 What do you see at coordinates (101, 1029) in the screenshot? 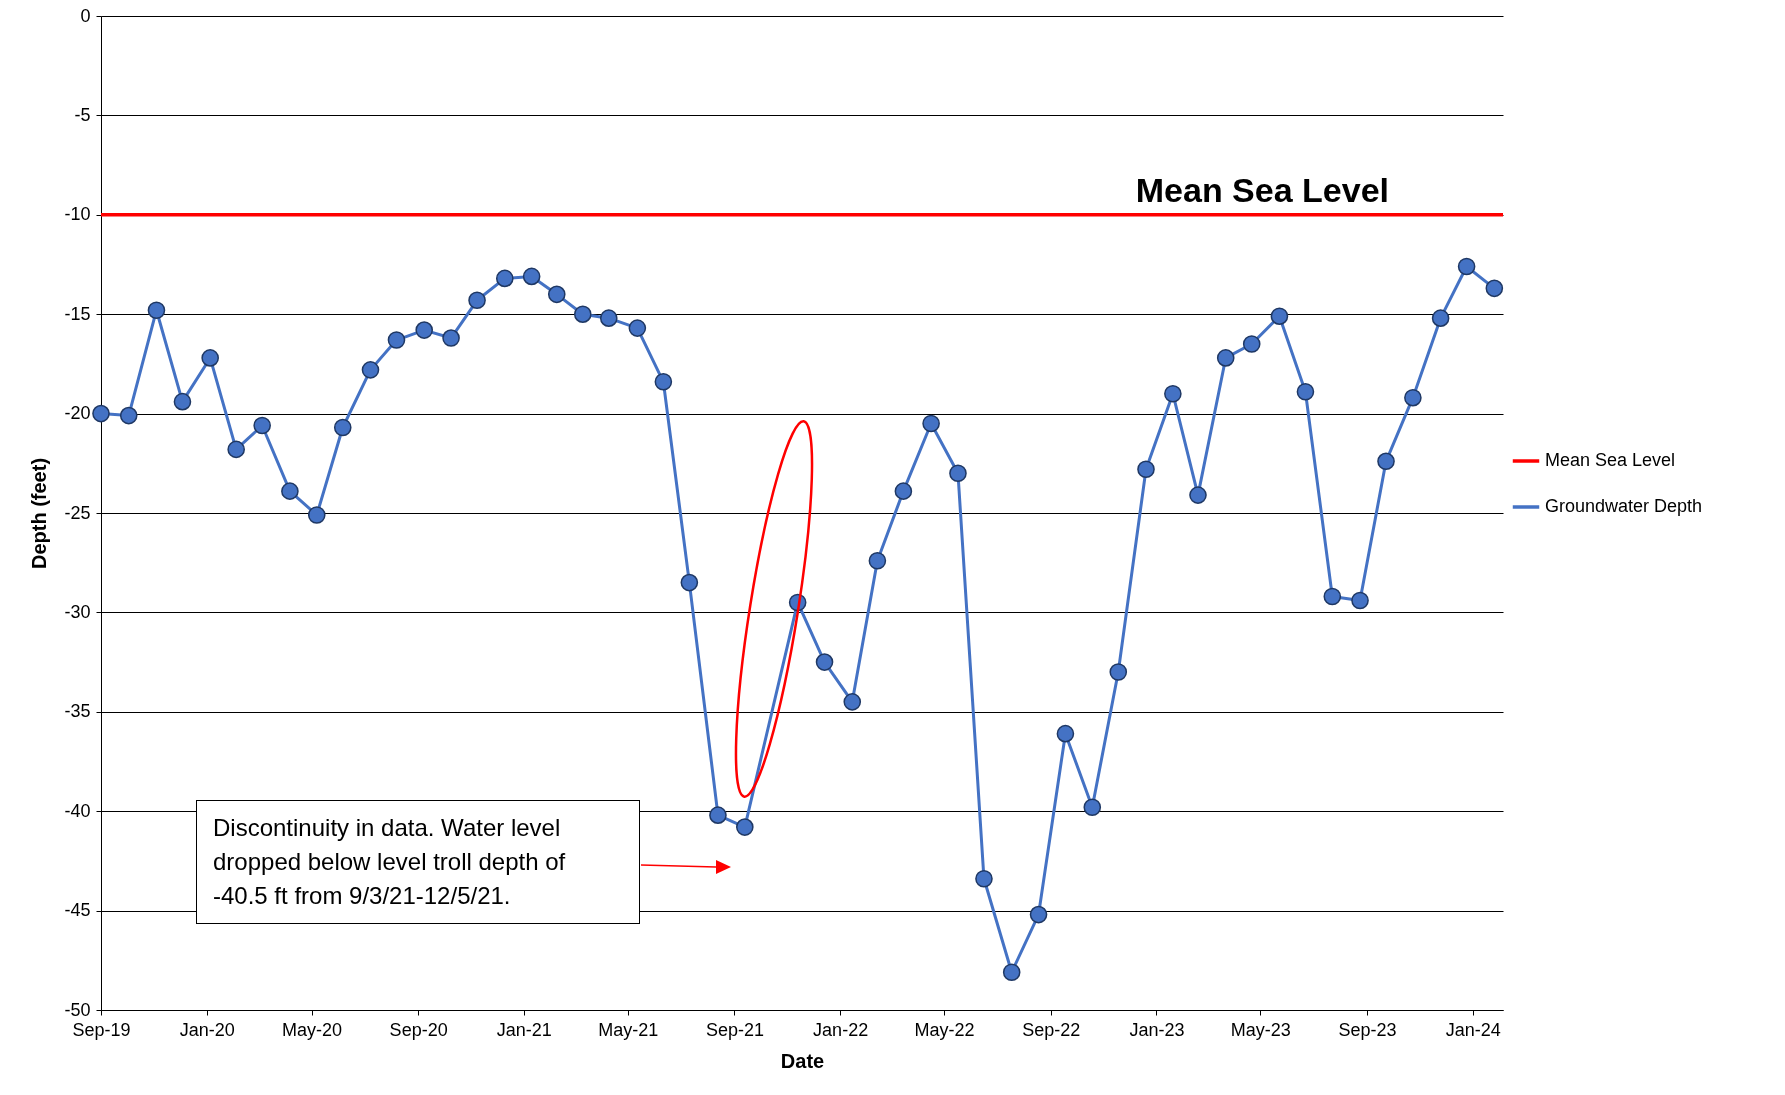
I see `x-tick-label: Sep-19` at bounding box center [101, 1029].